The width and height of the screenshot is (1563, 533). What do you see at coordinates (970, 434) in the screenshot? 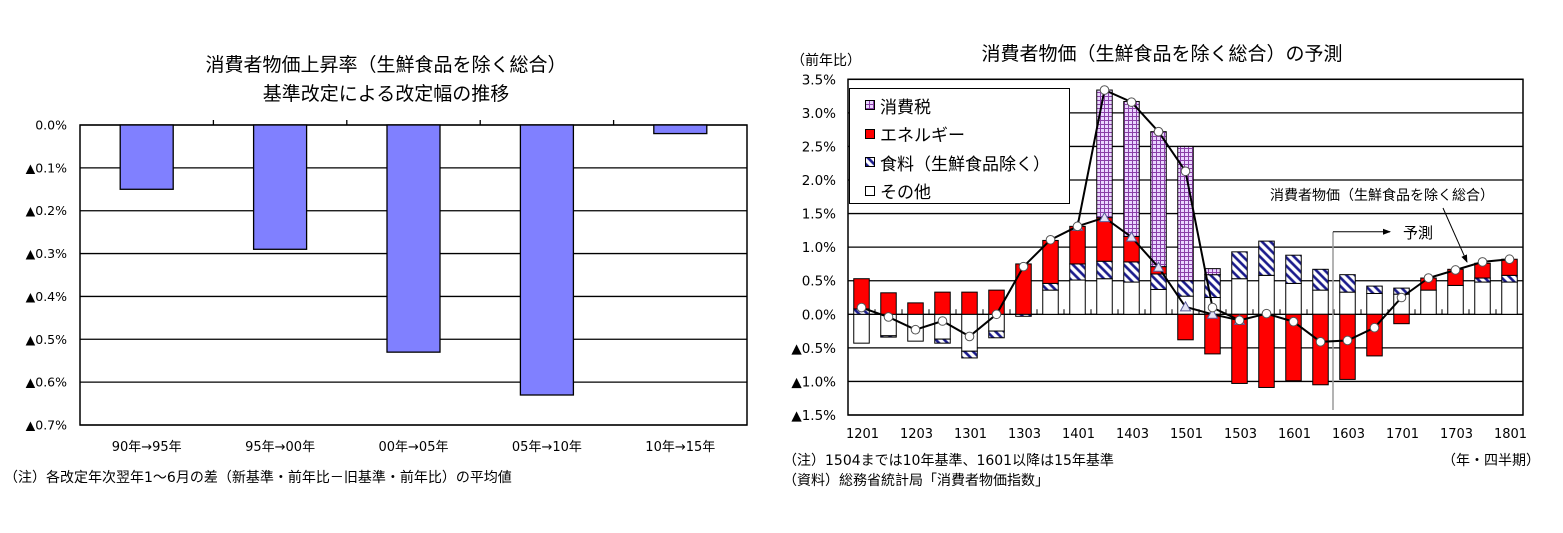
I see `x-tick-label: 1301` at bounding box center [970, 434].